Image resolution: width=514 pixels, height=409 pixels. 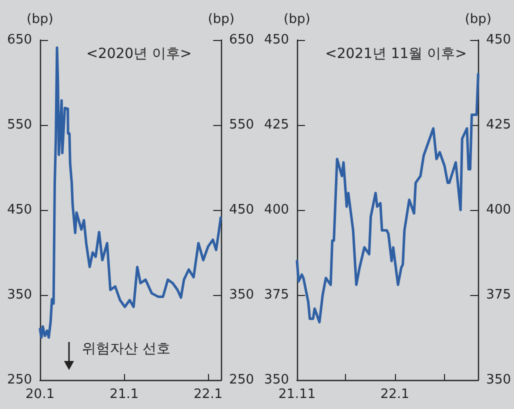 What do you see at coordinates (276, 295) in the screenshot?
I see `y-tick-label: 375` at bounding box center [276, 295].